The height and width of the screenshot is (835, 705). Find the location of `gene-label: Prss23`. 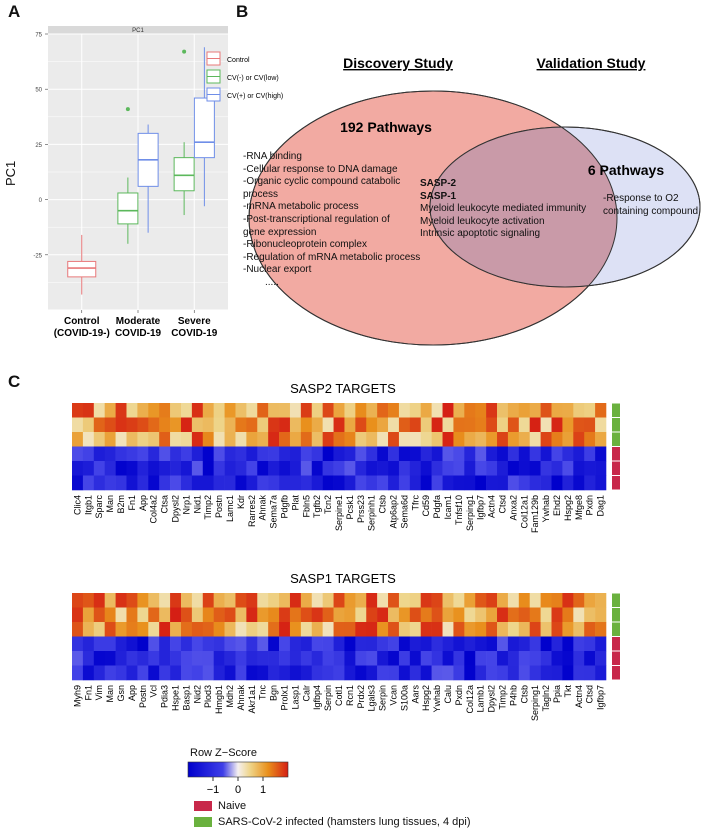

gene-label: Prss23 is located at coordinates (361, 509).